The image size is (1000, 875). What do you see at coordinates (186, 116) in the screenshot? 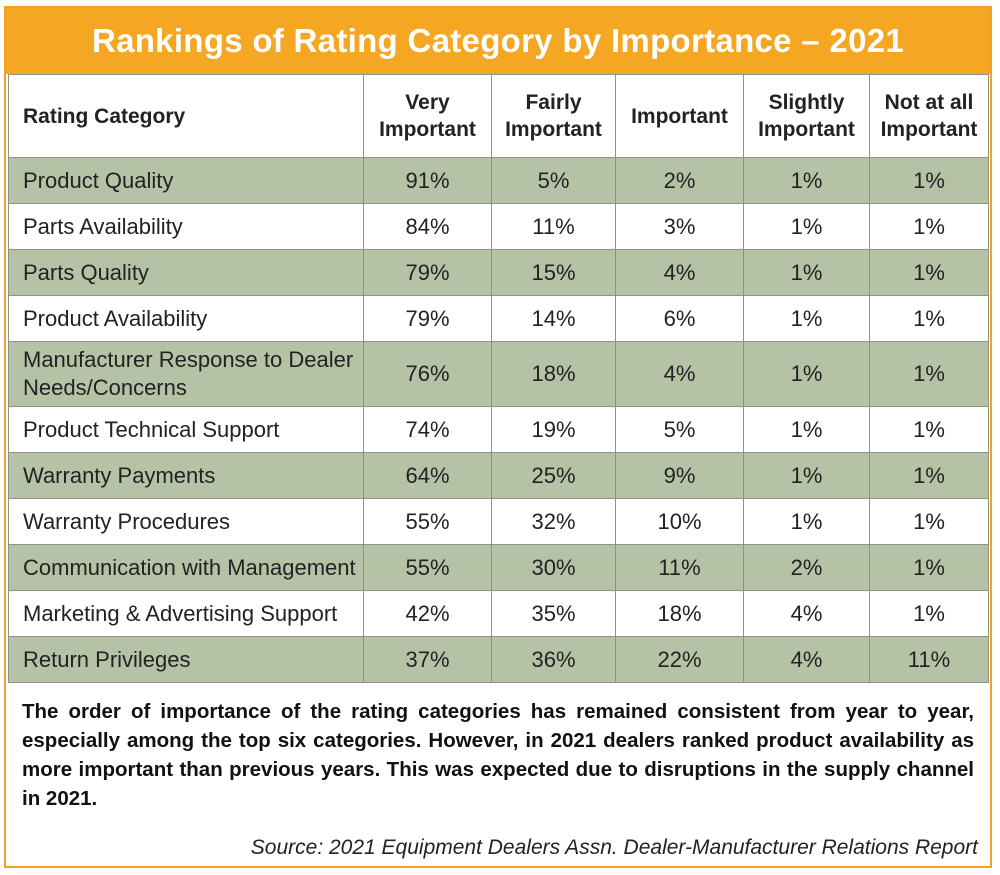
I see `column-header: Rating Category` at bounding box center [186, 116].